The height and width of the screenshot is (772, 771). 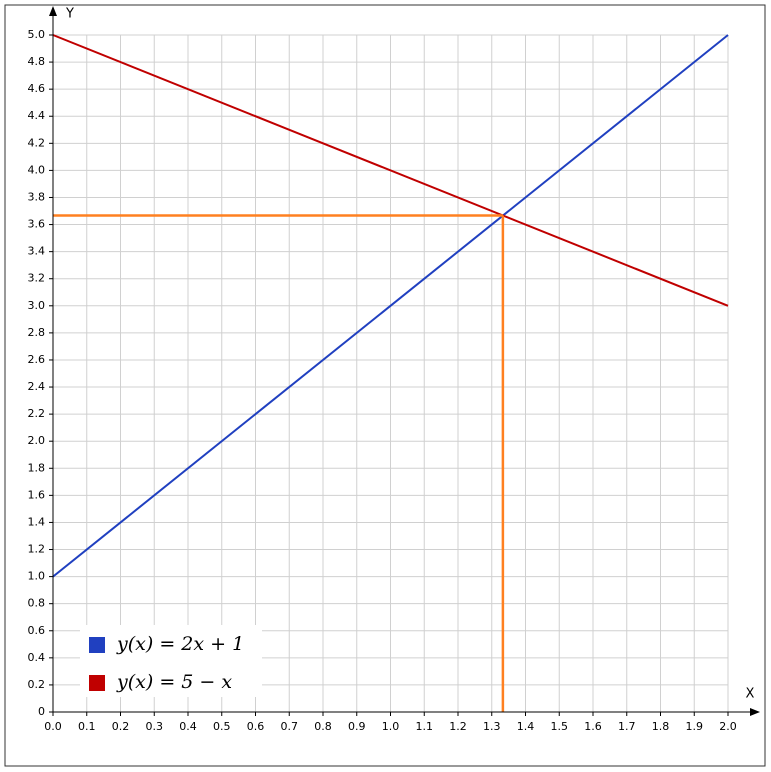 I want to click on x-tick-label: 0.2, so click(x=121, y=726).